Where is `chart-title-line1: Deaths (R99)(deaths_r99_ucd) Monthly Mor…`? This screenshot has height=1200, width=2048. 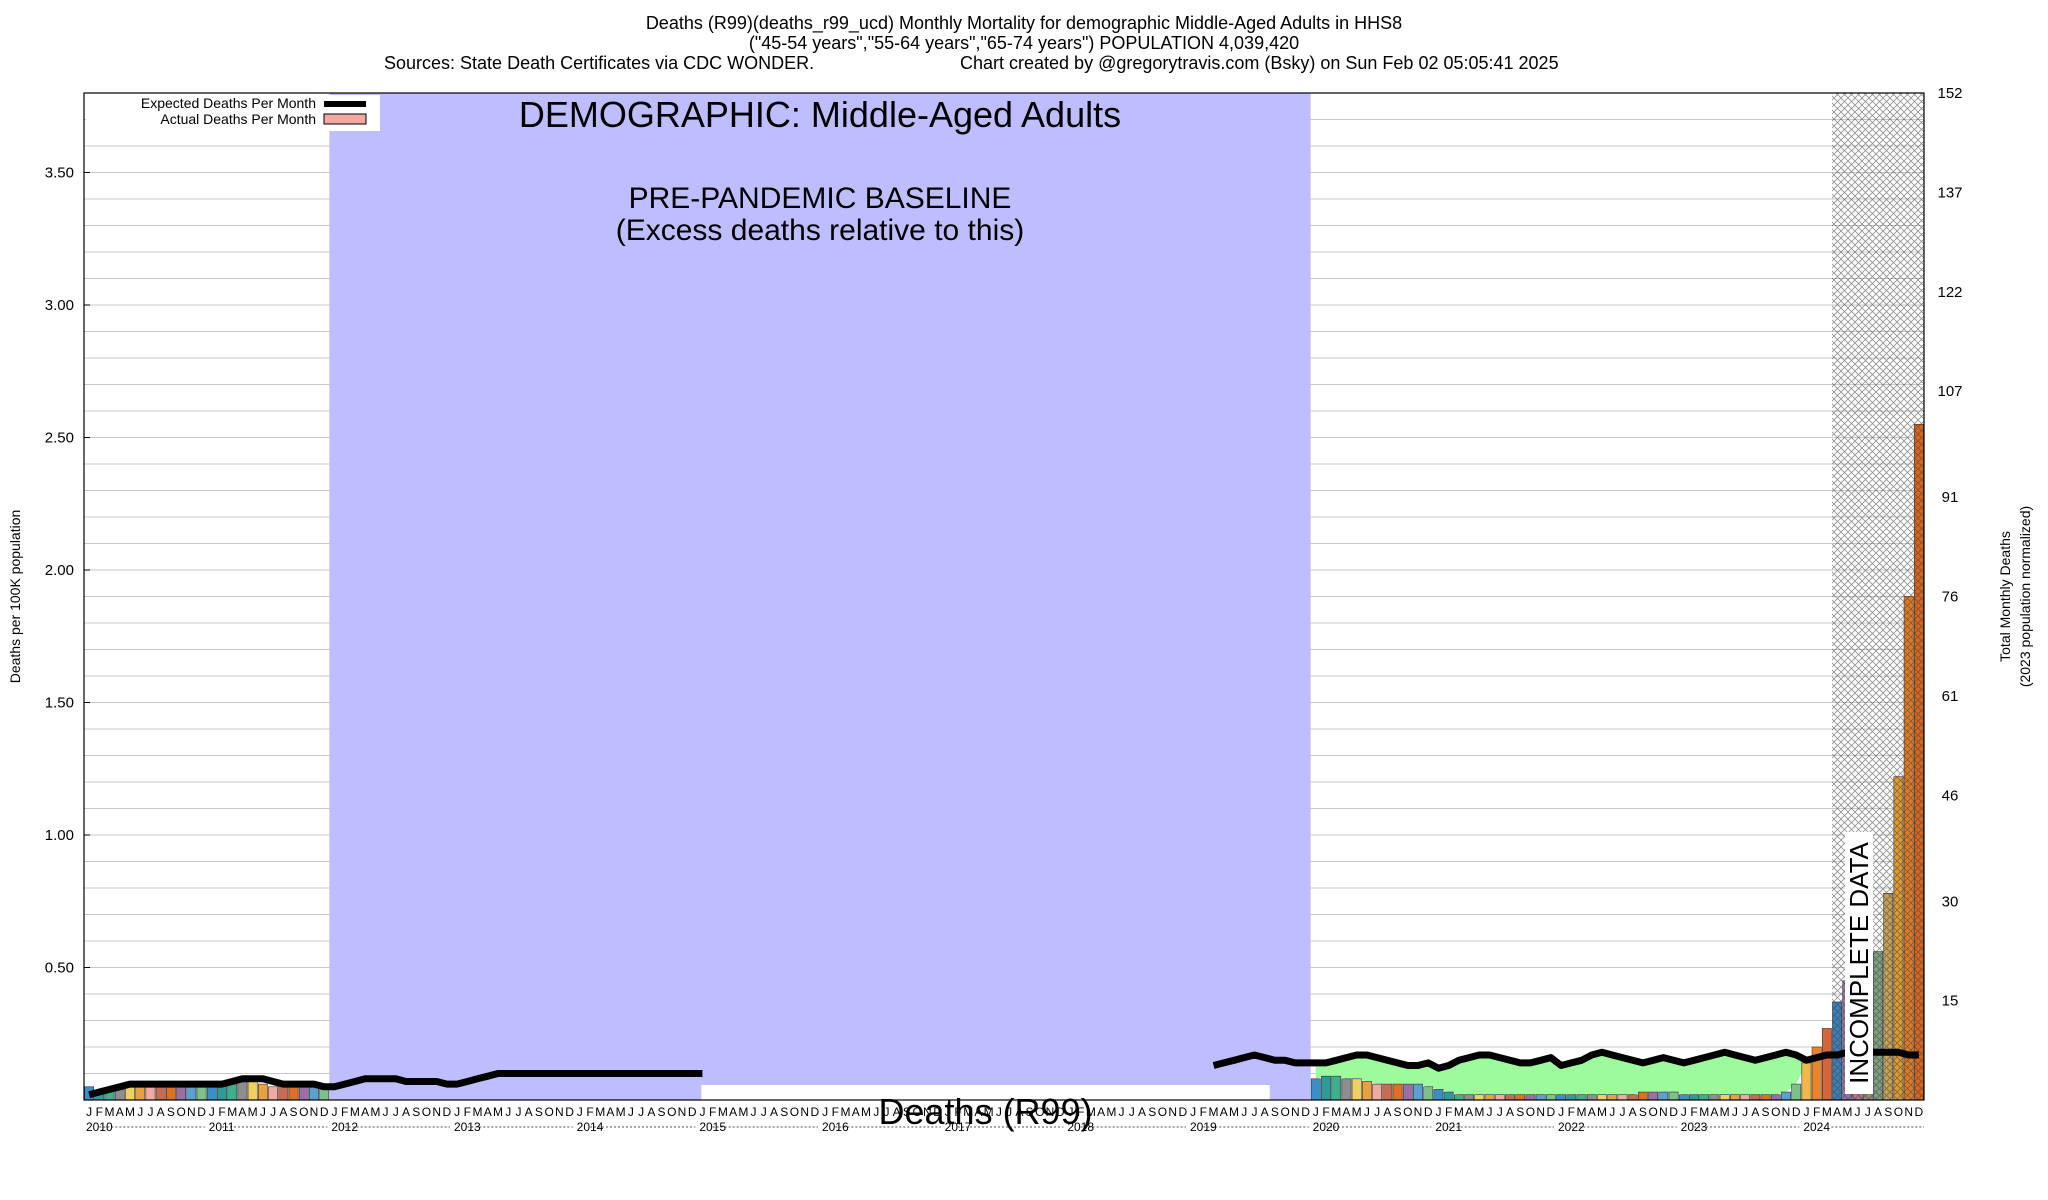 chart-title-line1: Deaths (R99)(deaths_r99_ucd) Monthly Mor… is located at coordinates (1024, 23).